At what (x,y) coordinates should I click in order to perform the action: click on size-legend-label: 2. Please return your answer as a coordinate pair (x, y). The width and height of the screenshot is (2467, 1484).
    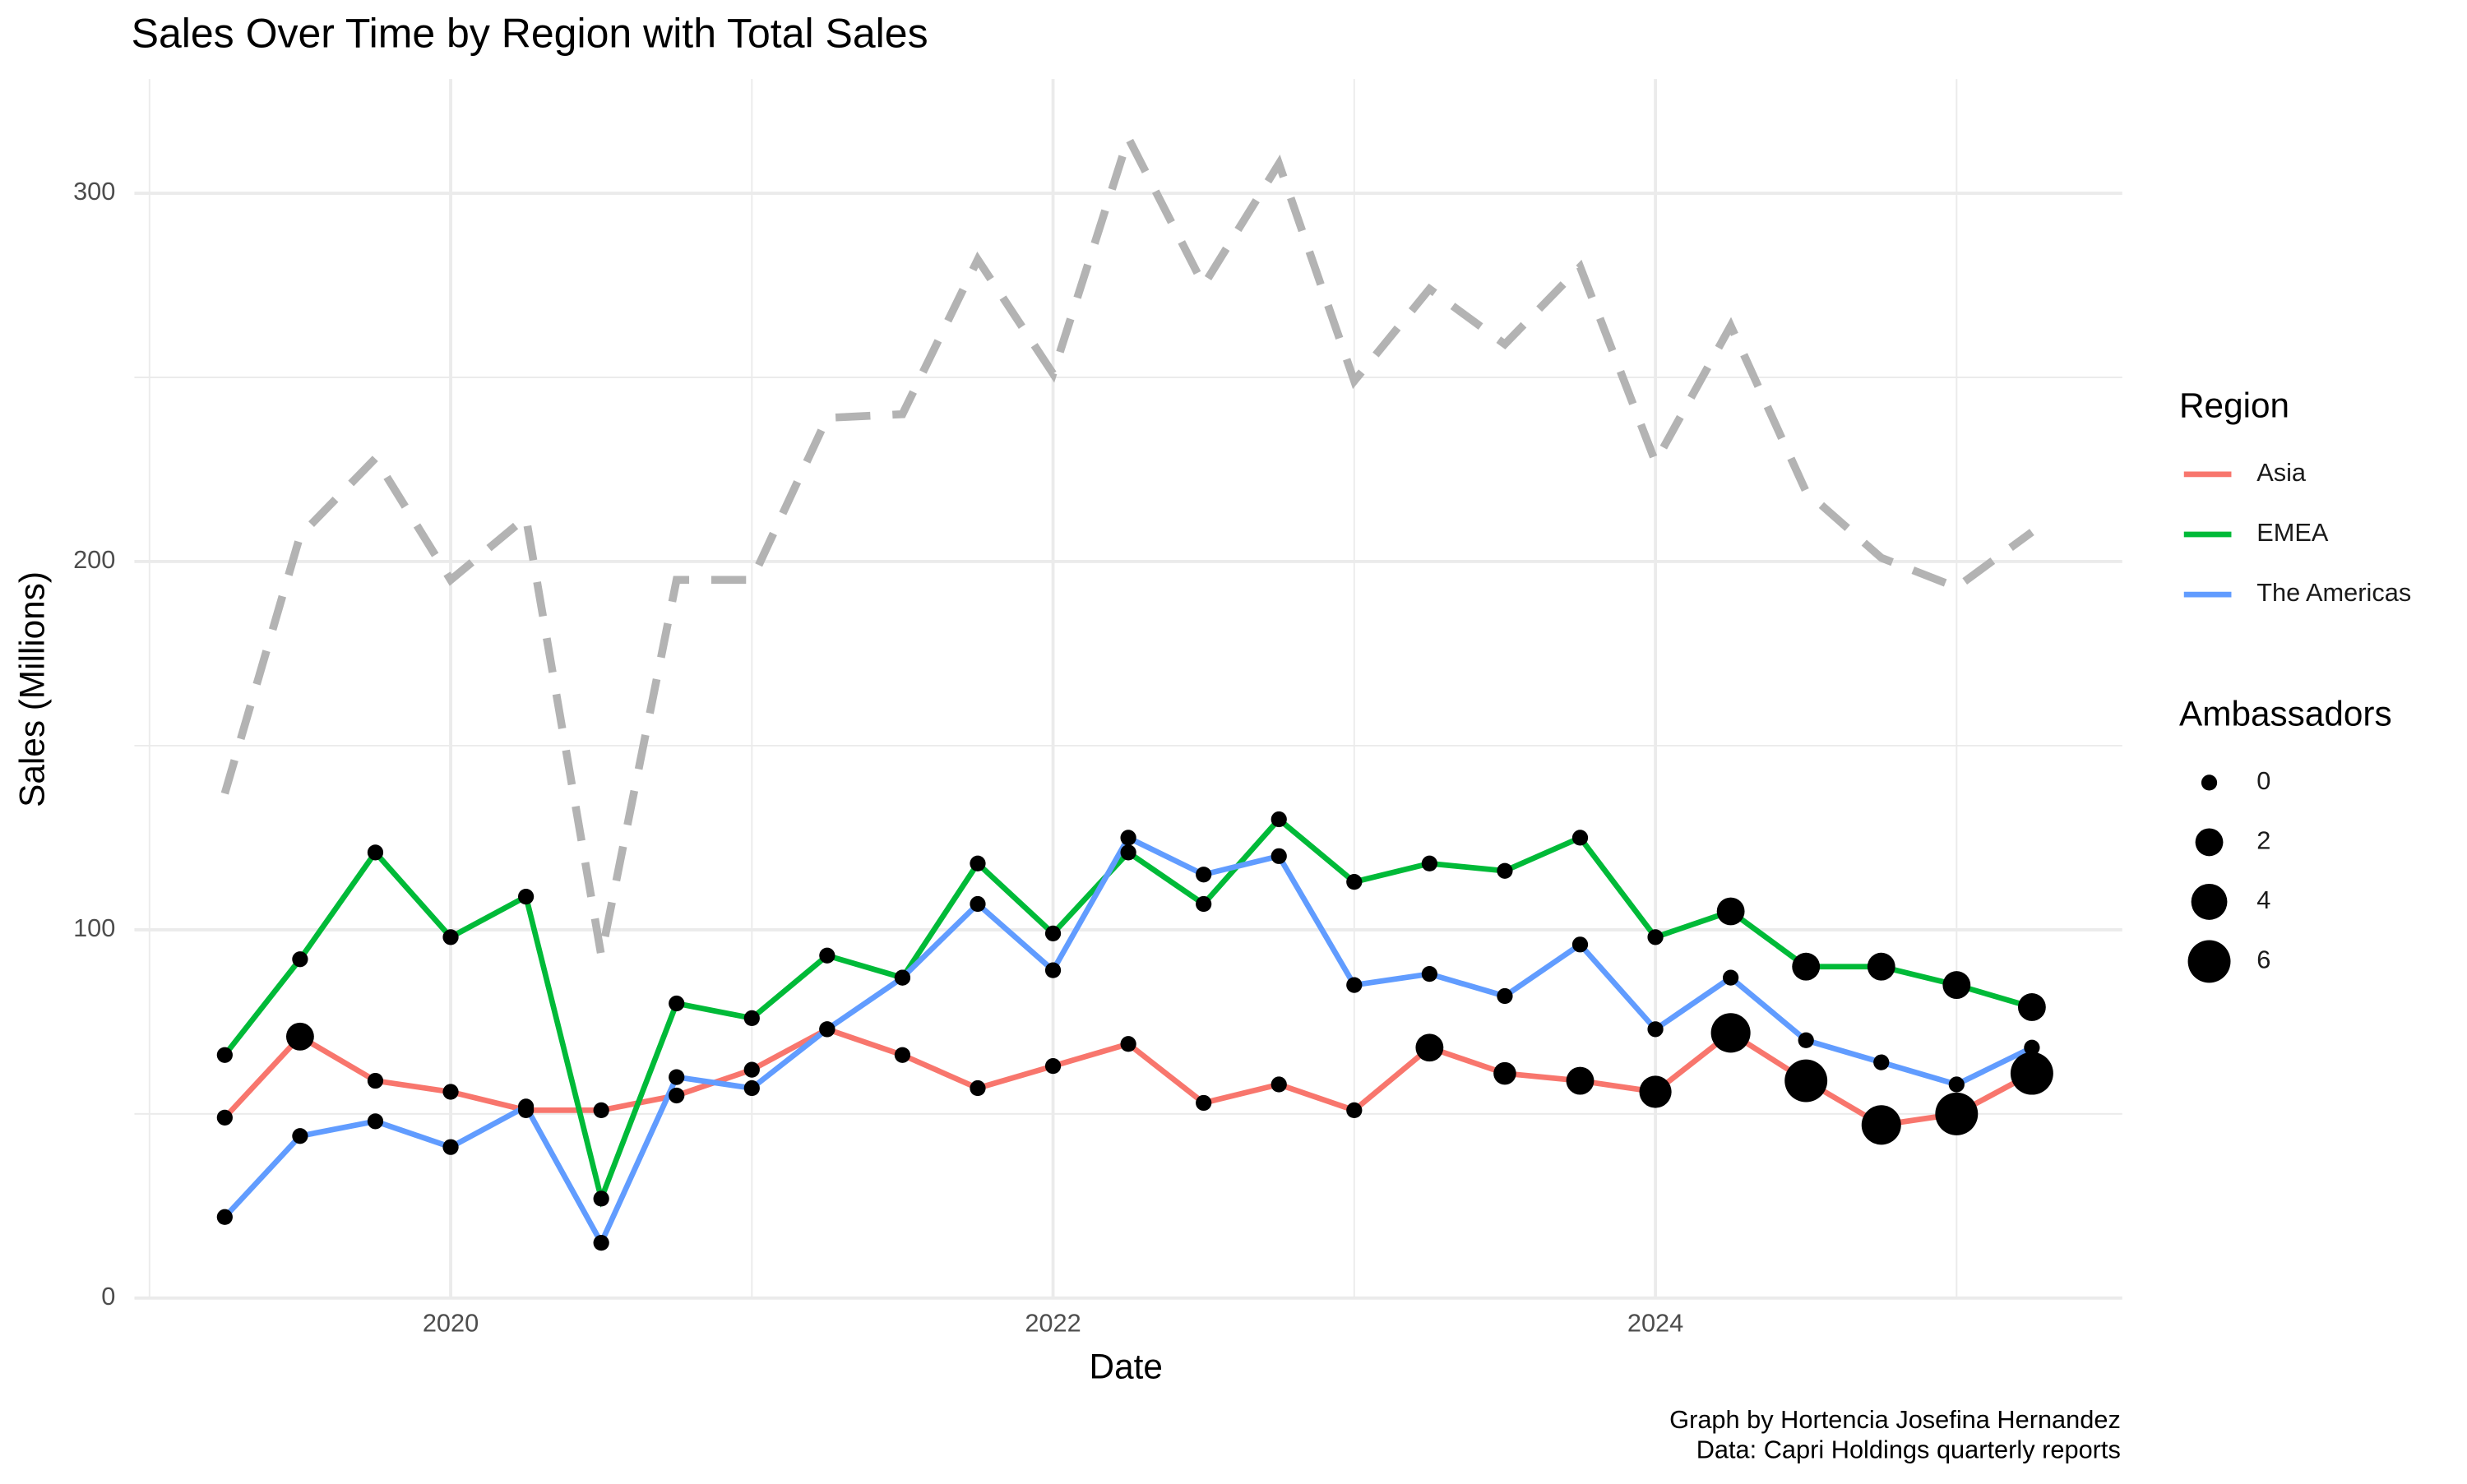
    Looking at the image, I should click on (2263, 840).